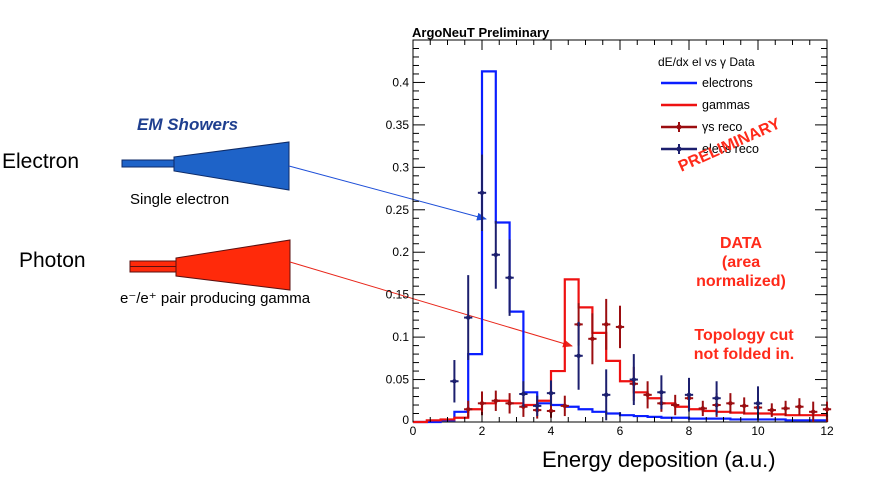  I want to click on single-electron-caption: Single electron, so click(180, 199).